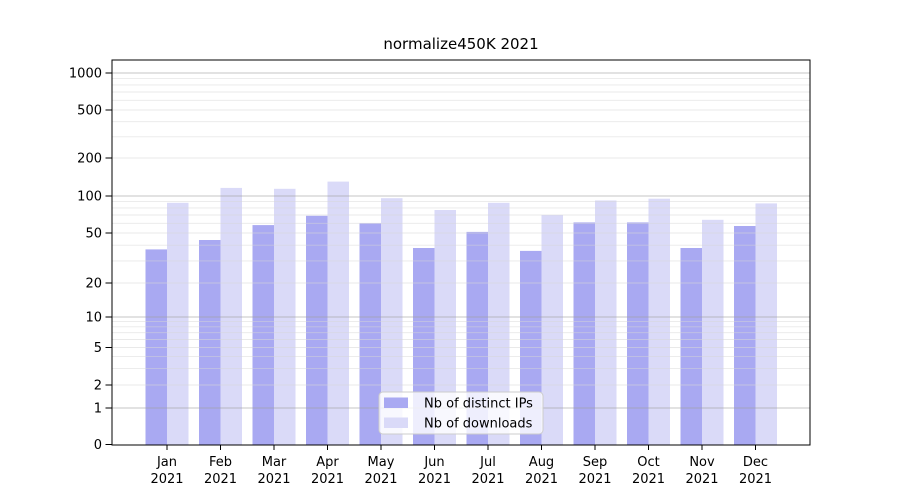 The height and width of the screenshot is (500, 900). What do you see at coordinates (433, 462) in the screenshot?
I see `x-tick-label-month: Jun` at bounding box center [433, 462].